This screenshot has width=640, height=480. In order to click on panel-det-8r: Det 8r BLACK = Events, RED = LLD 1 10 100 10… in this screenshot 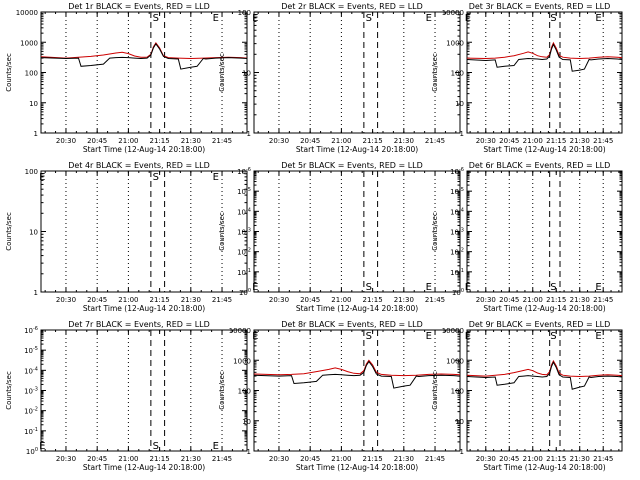, I will do `click(339, 396)`.